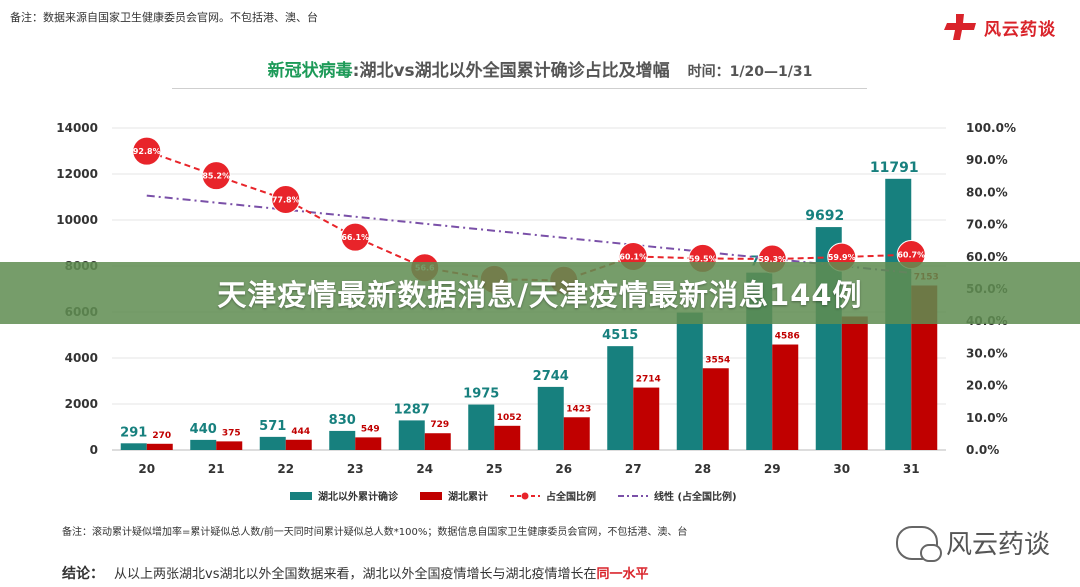  What do you see at coordinates (622, 574) in the screenshot?
I see `conclusion-highlight: 同一水平` at bounding box center [622, 574].